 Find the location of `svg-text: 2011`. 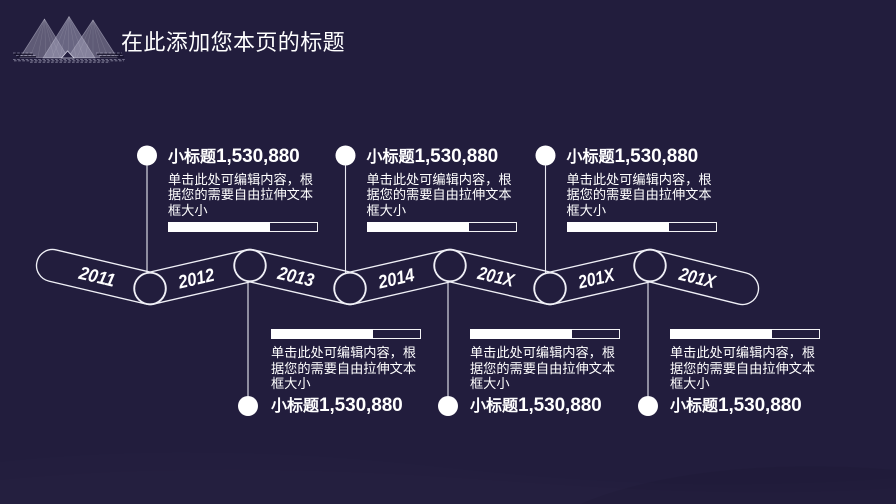

svg-text: 2011 is located at coordinates (96, 276).